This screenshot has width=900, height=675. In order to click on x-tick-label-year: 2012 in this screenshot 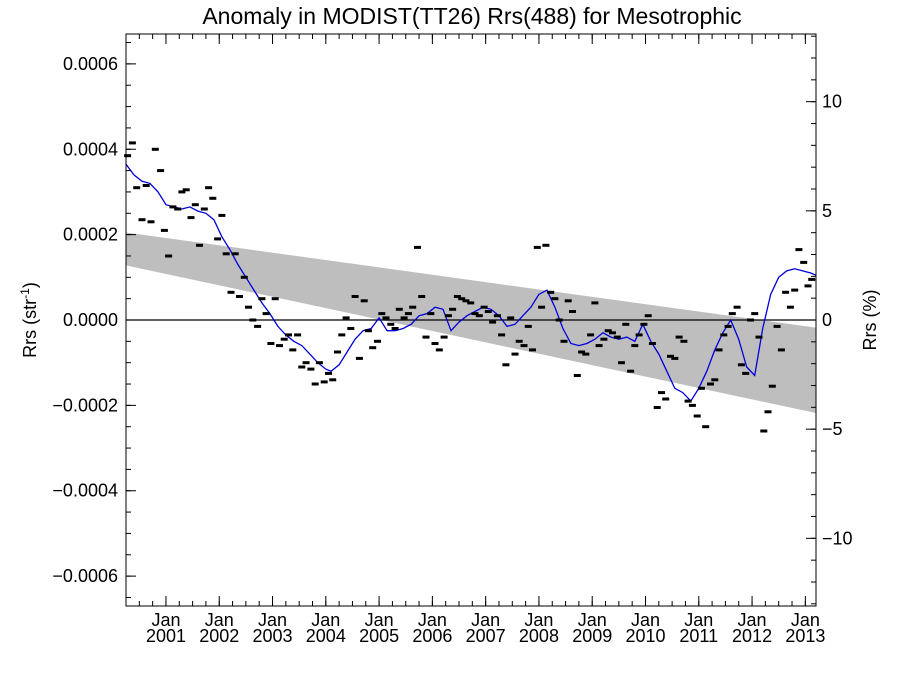, I will do `click(752, 636)`.